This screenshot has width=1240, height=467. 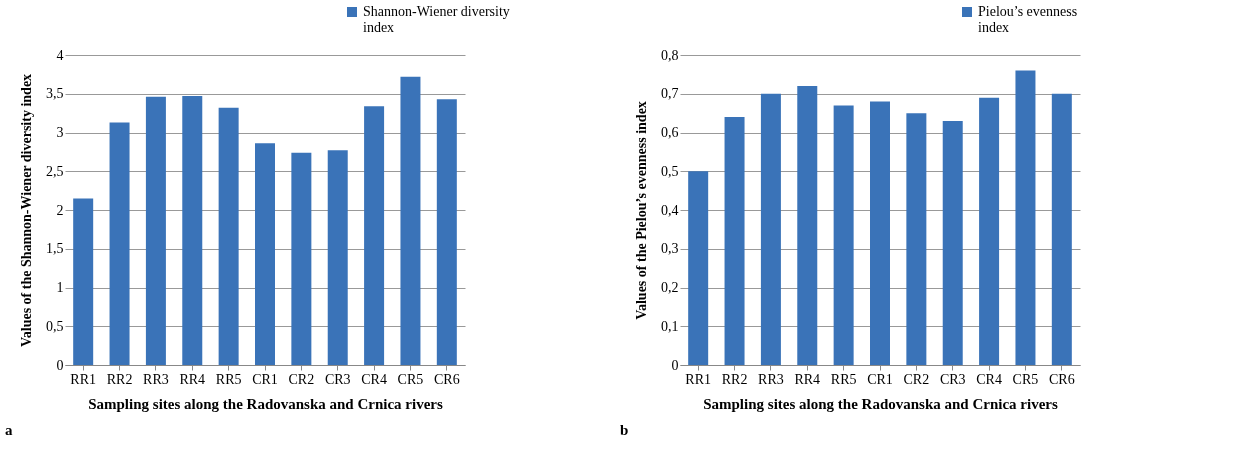 What do you see at coordinates (670, 326) in the screenshot?
I see `y-tick-label: 0,1` at bounding box center [670, 326].